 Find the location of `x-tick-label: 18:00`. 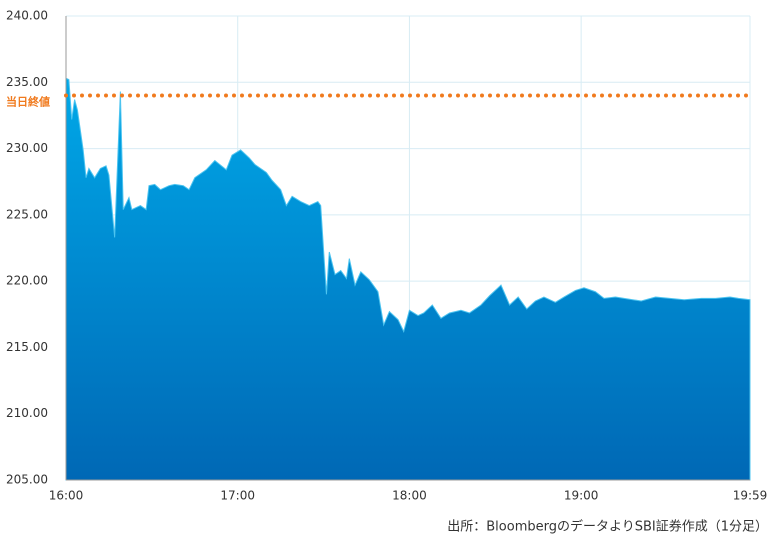

x-tick-label: 18:00 is located at coordinates (409, 496).